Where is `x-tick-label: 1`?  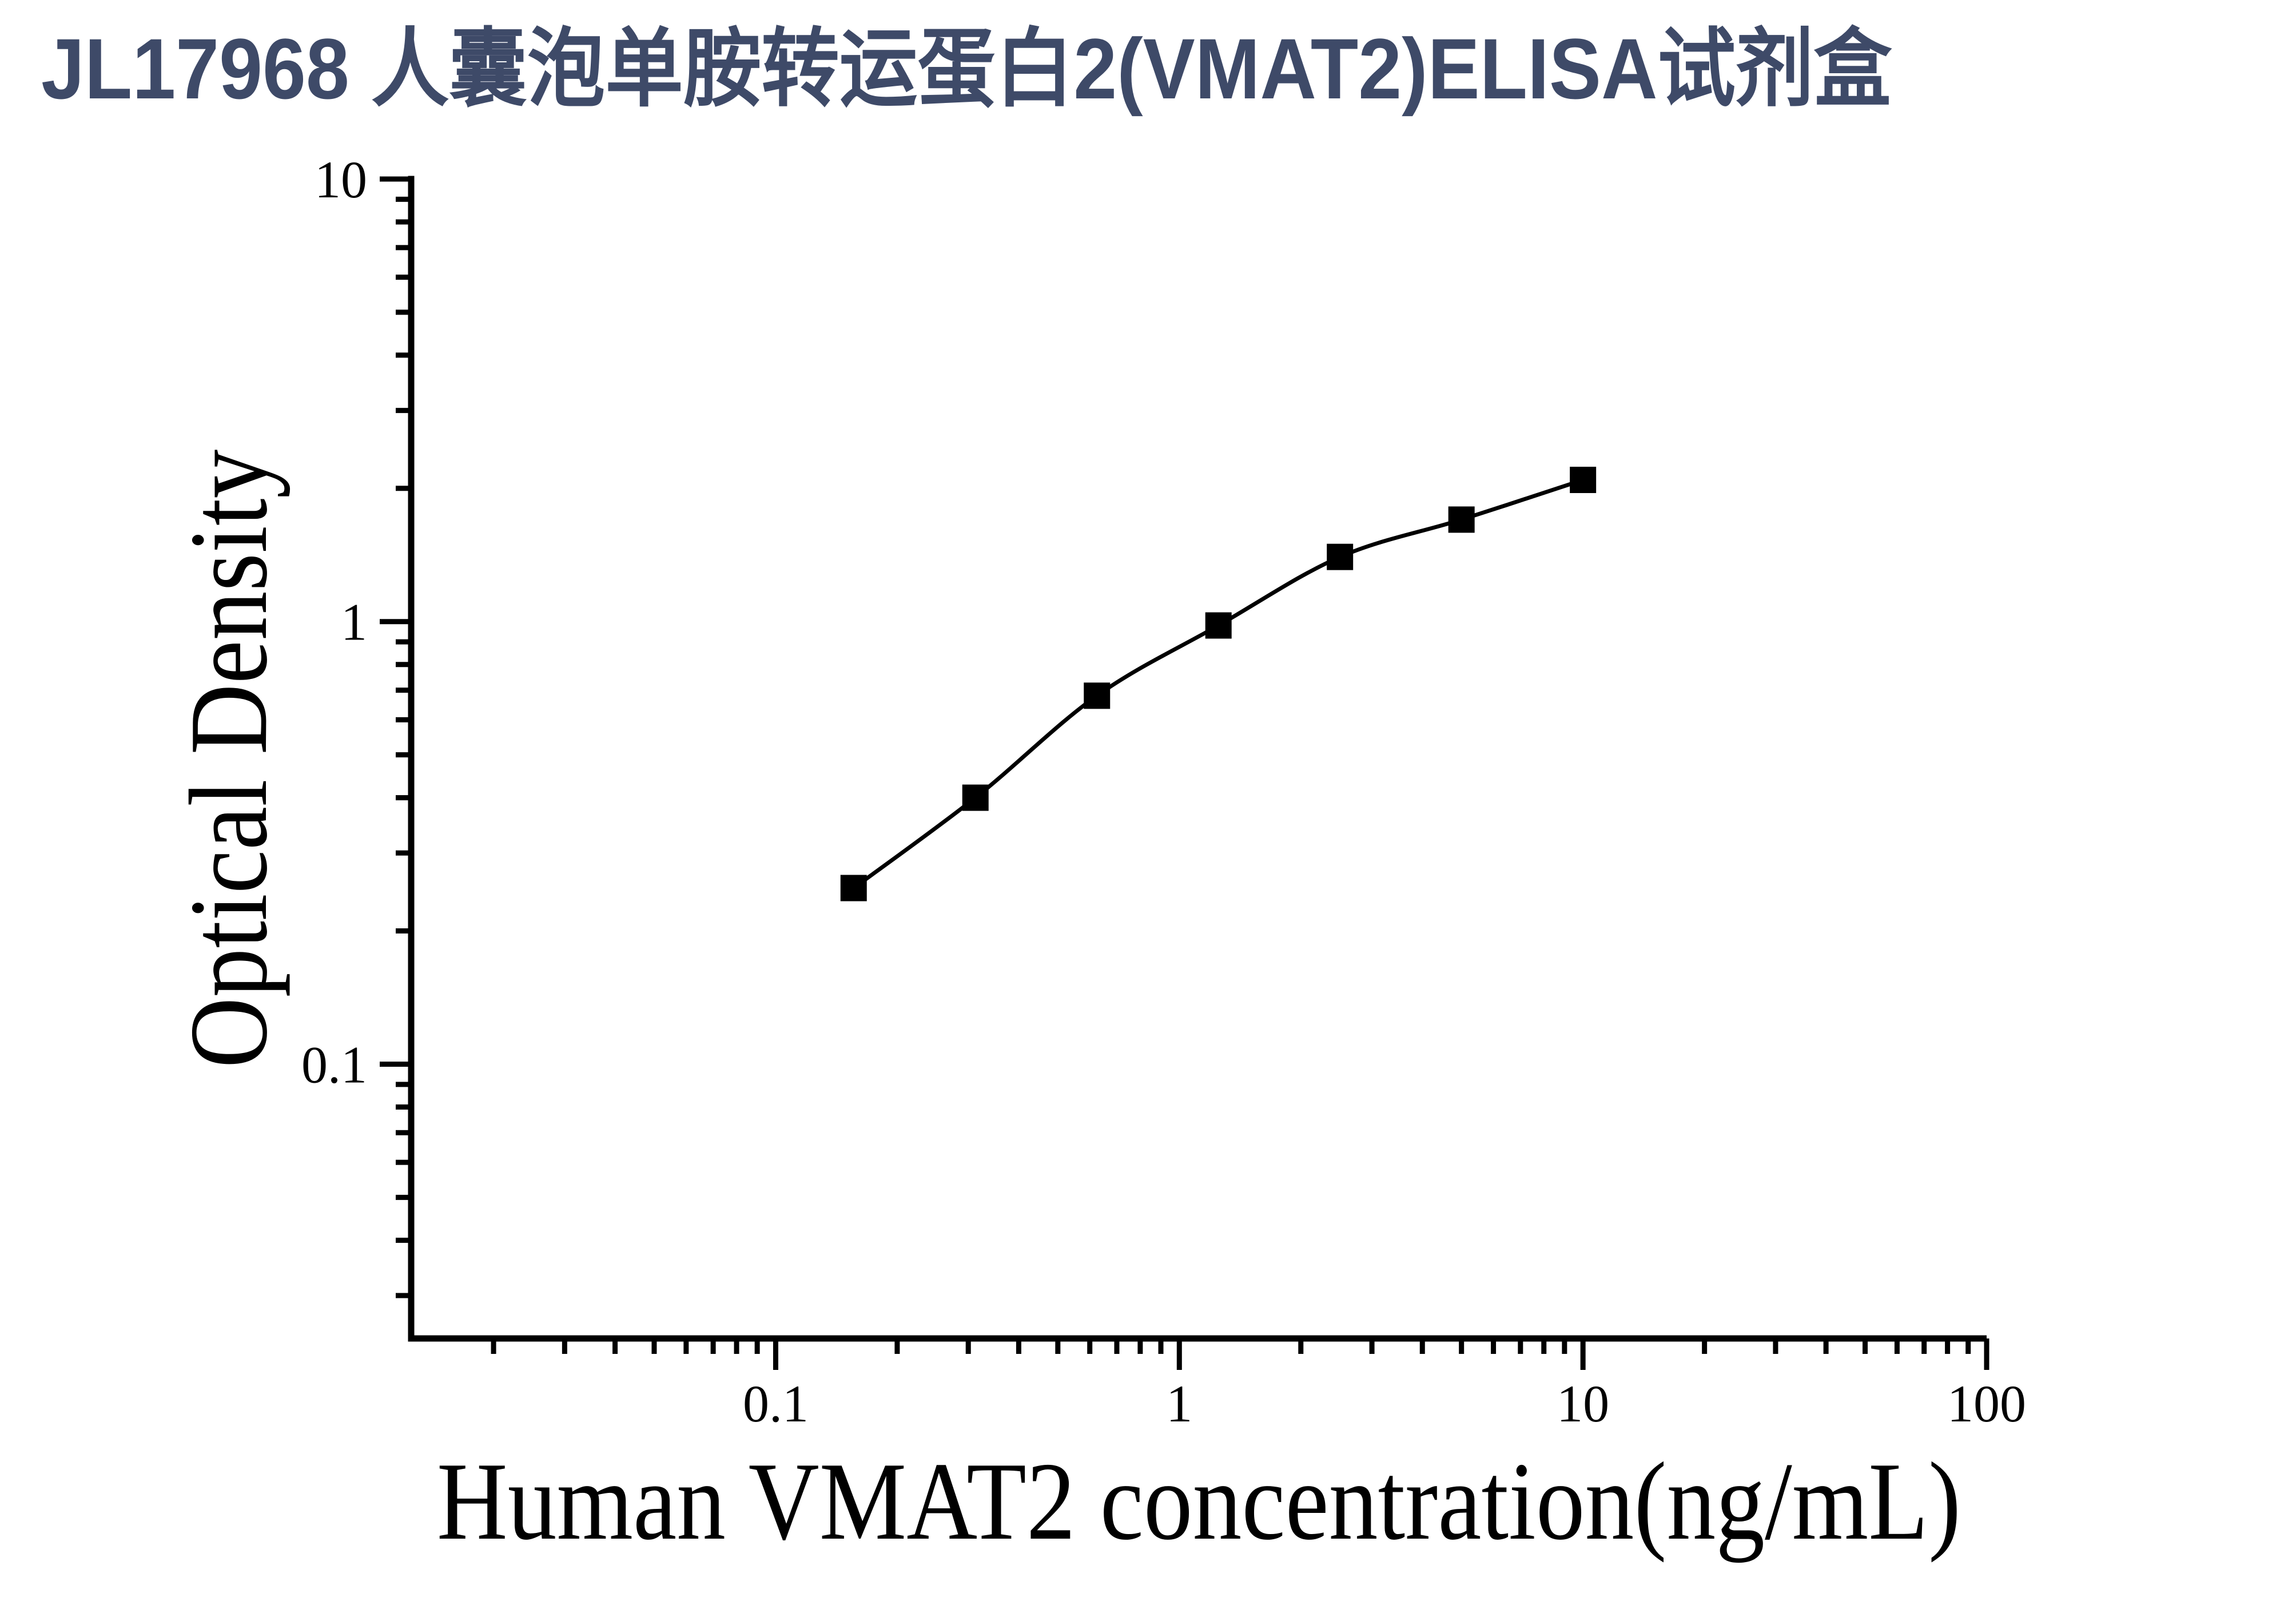
x-tick-label: 1 is located at coordinates (1179, 1403).